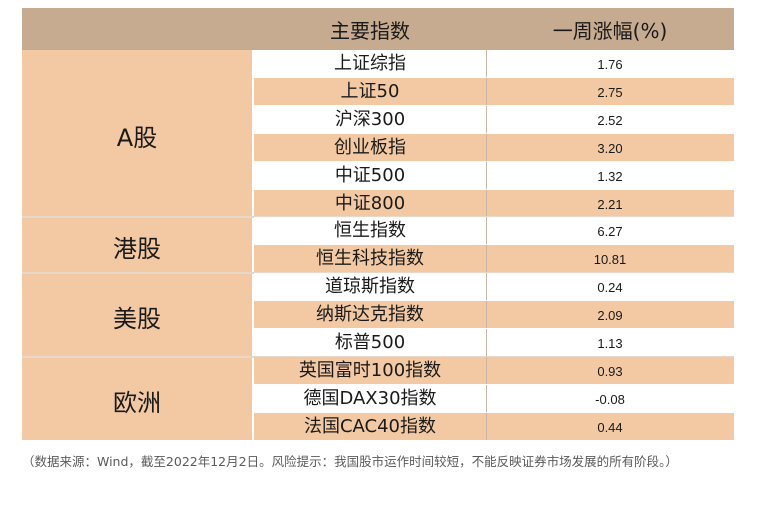 The width and height of the screenshot is (760, 509). I want to click on header-weekly-change-column: 一周涨幅(%), so click(610, 31).